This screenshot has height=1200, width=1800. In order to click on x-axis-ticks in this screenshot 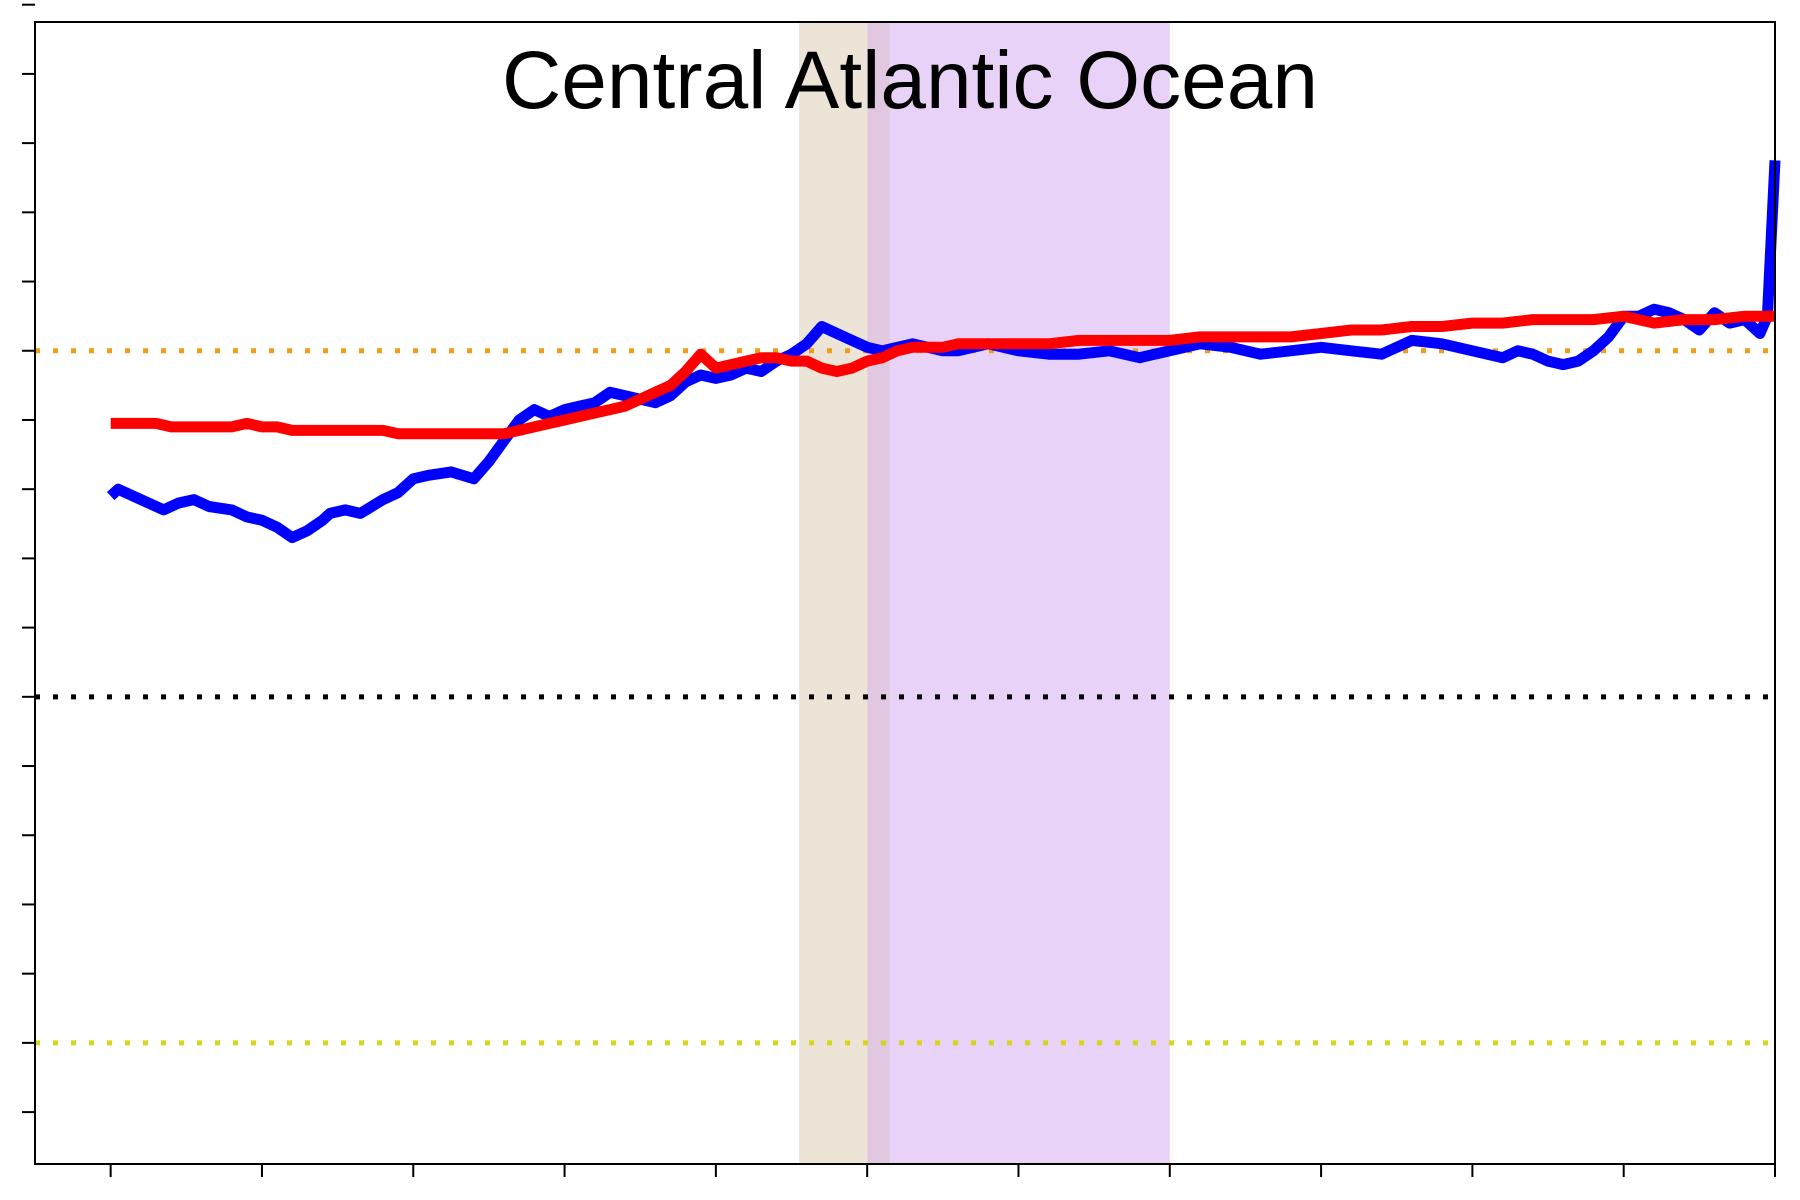, I will do `click(942, 1170)`.